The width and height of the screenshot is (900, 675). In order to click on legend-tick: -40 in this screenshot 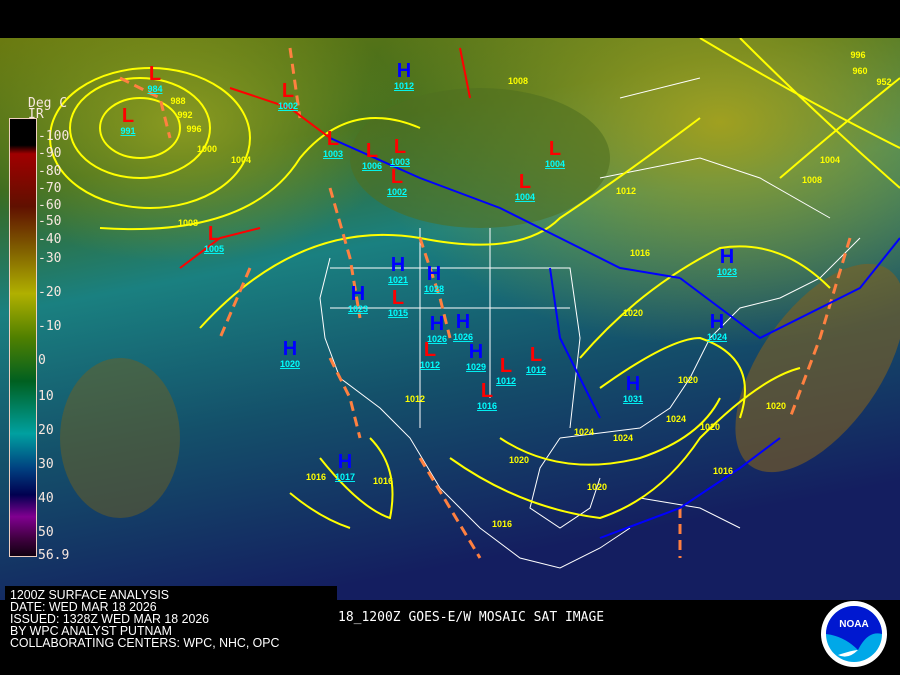, I will do `click(50, 239)`.